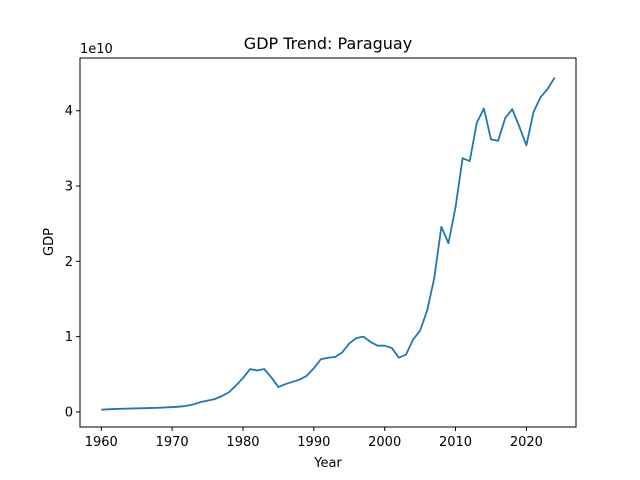 This screenshot has height=480, width=640. Describe the element at coordinates (69, 187) in the screenshot. I see `y-tick-label: 3` at that location.